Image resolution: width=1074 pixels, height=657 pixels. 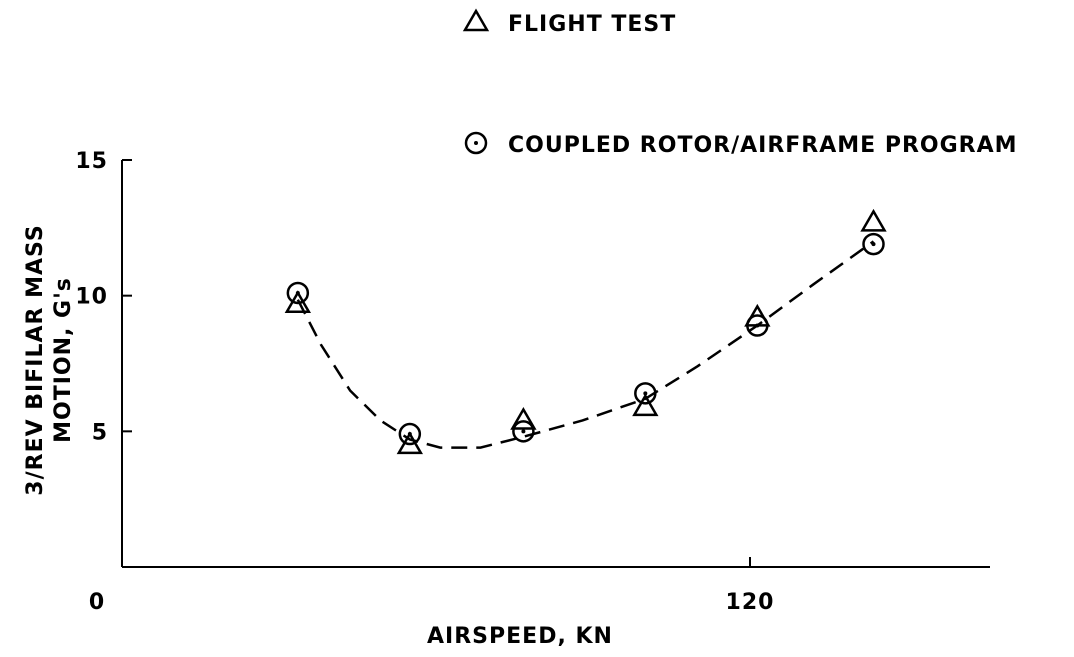 I want to click on x-tick-label: 120, so click(x=750, y=602).